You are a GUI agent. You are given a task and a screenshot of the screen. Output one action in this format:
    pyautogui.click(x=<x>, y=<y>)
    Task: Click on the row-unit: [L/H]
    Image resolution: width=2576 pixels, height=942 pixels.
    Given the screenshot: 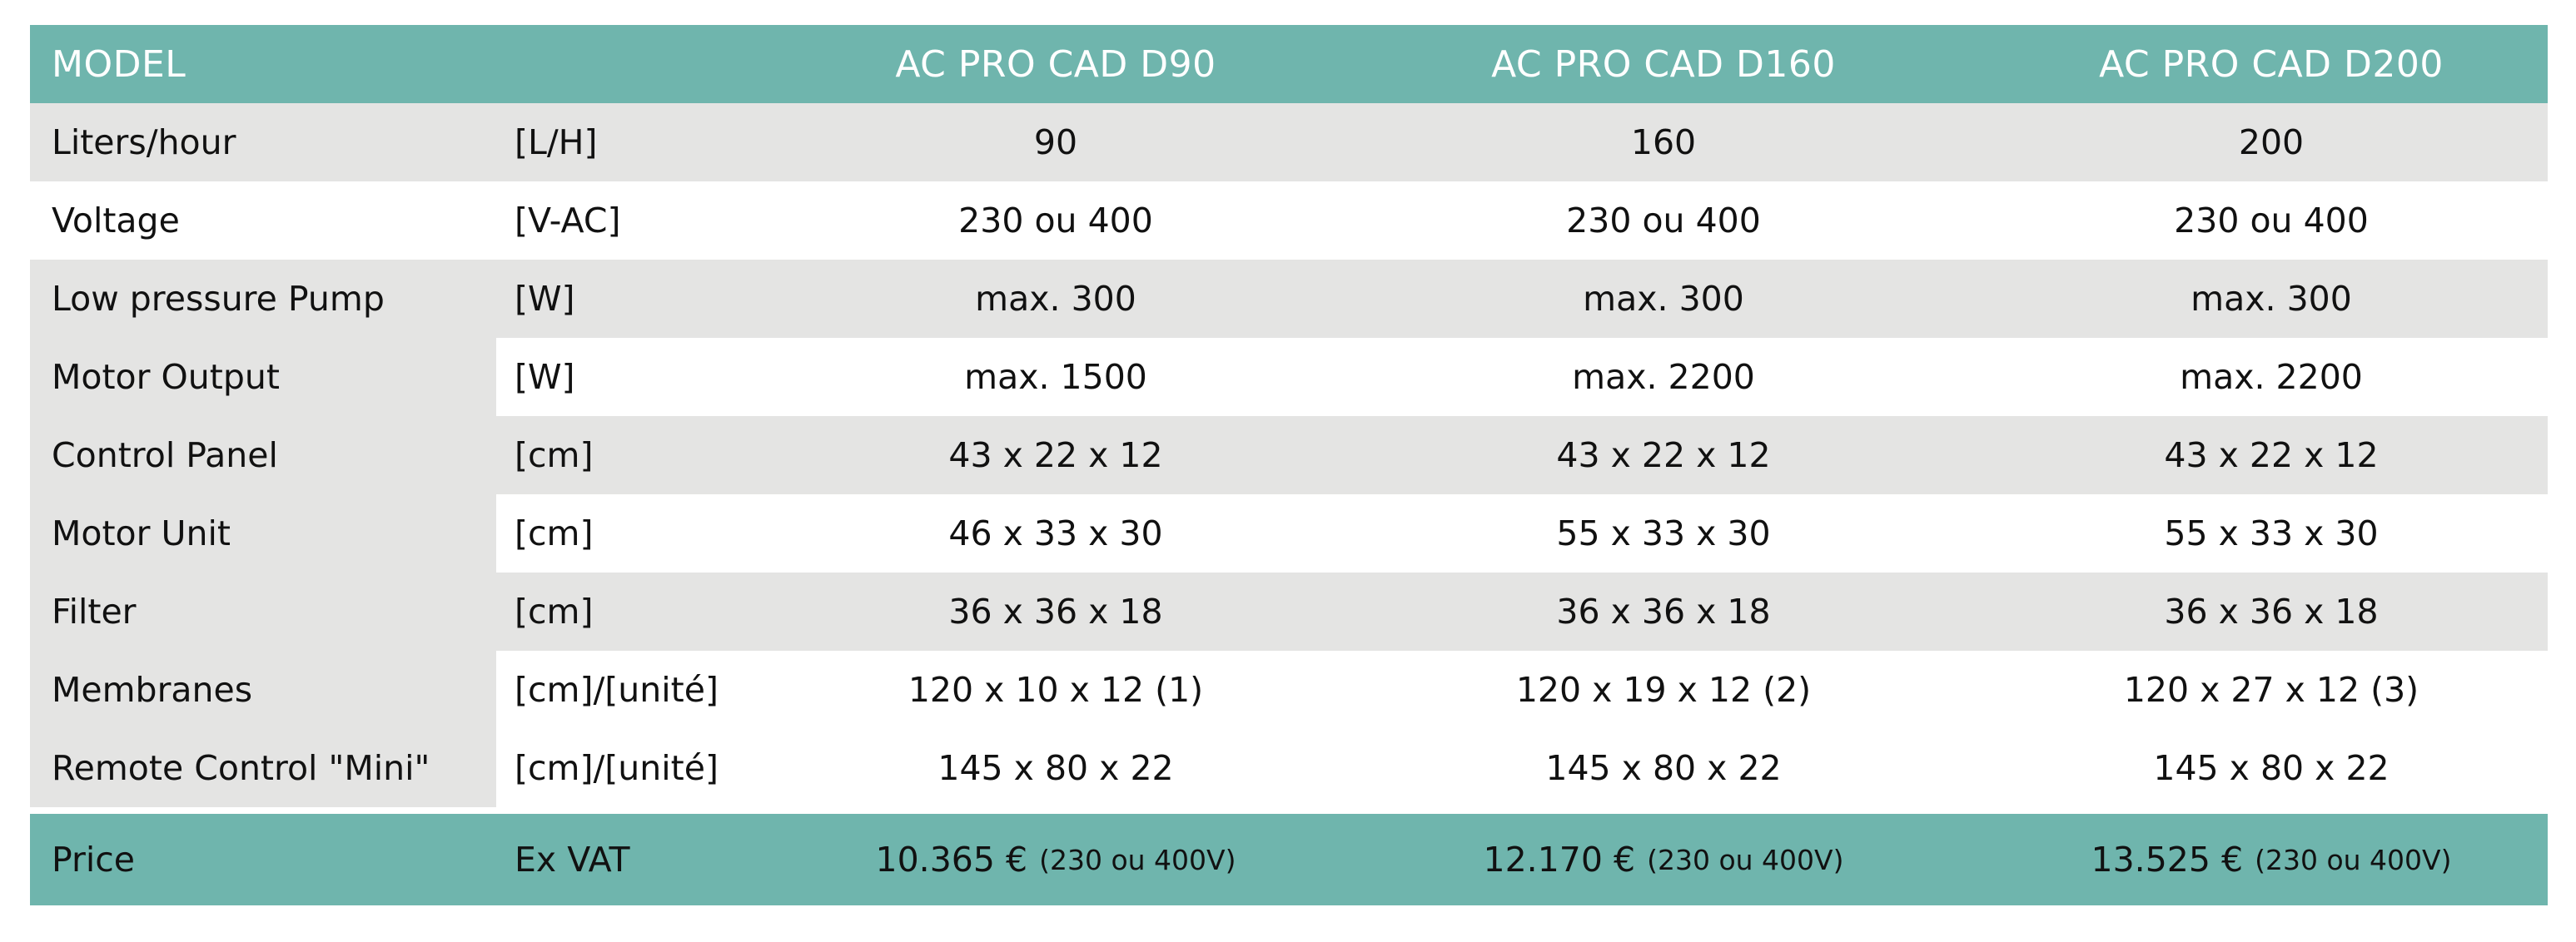 What is the action you would take?
    pyautogui.click(x=556, y=142)
    